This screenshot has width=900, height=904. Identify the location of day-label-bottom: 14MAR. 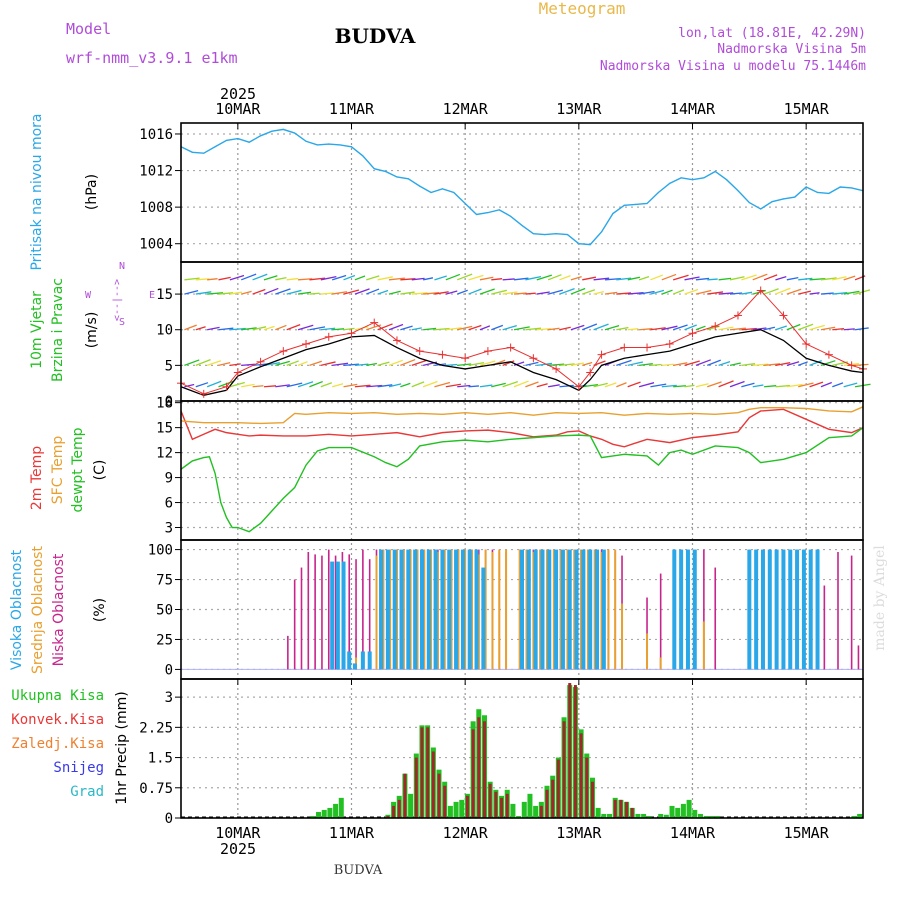
(693, 833).